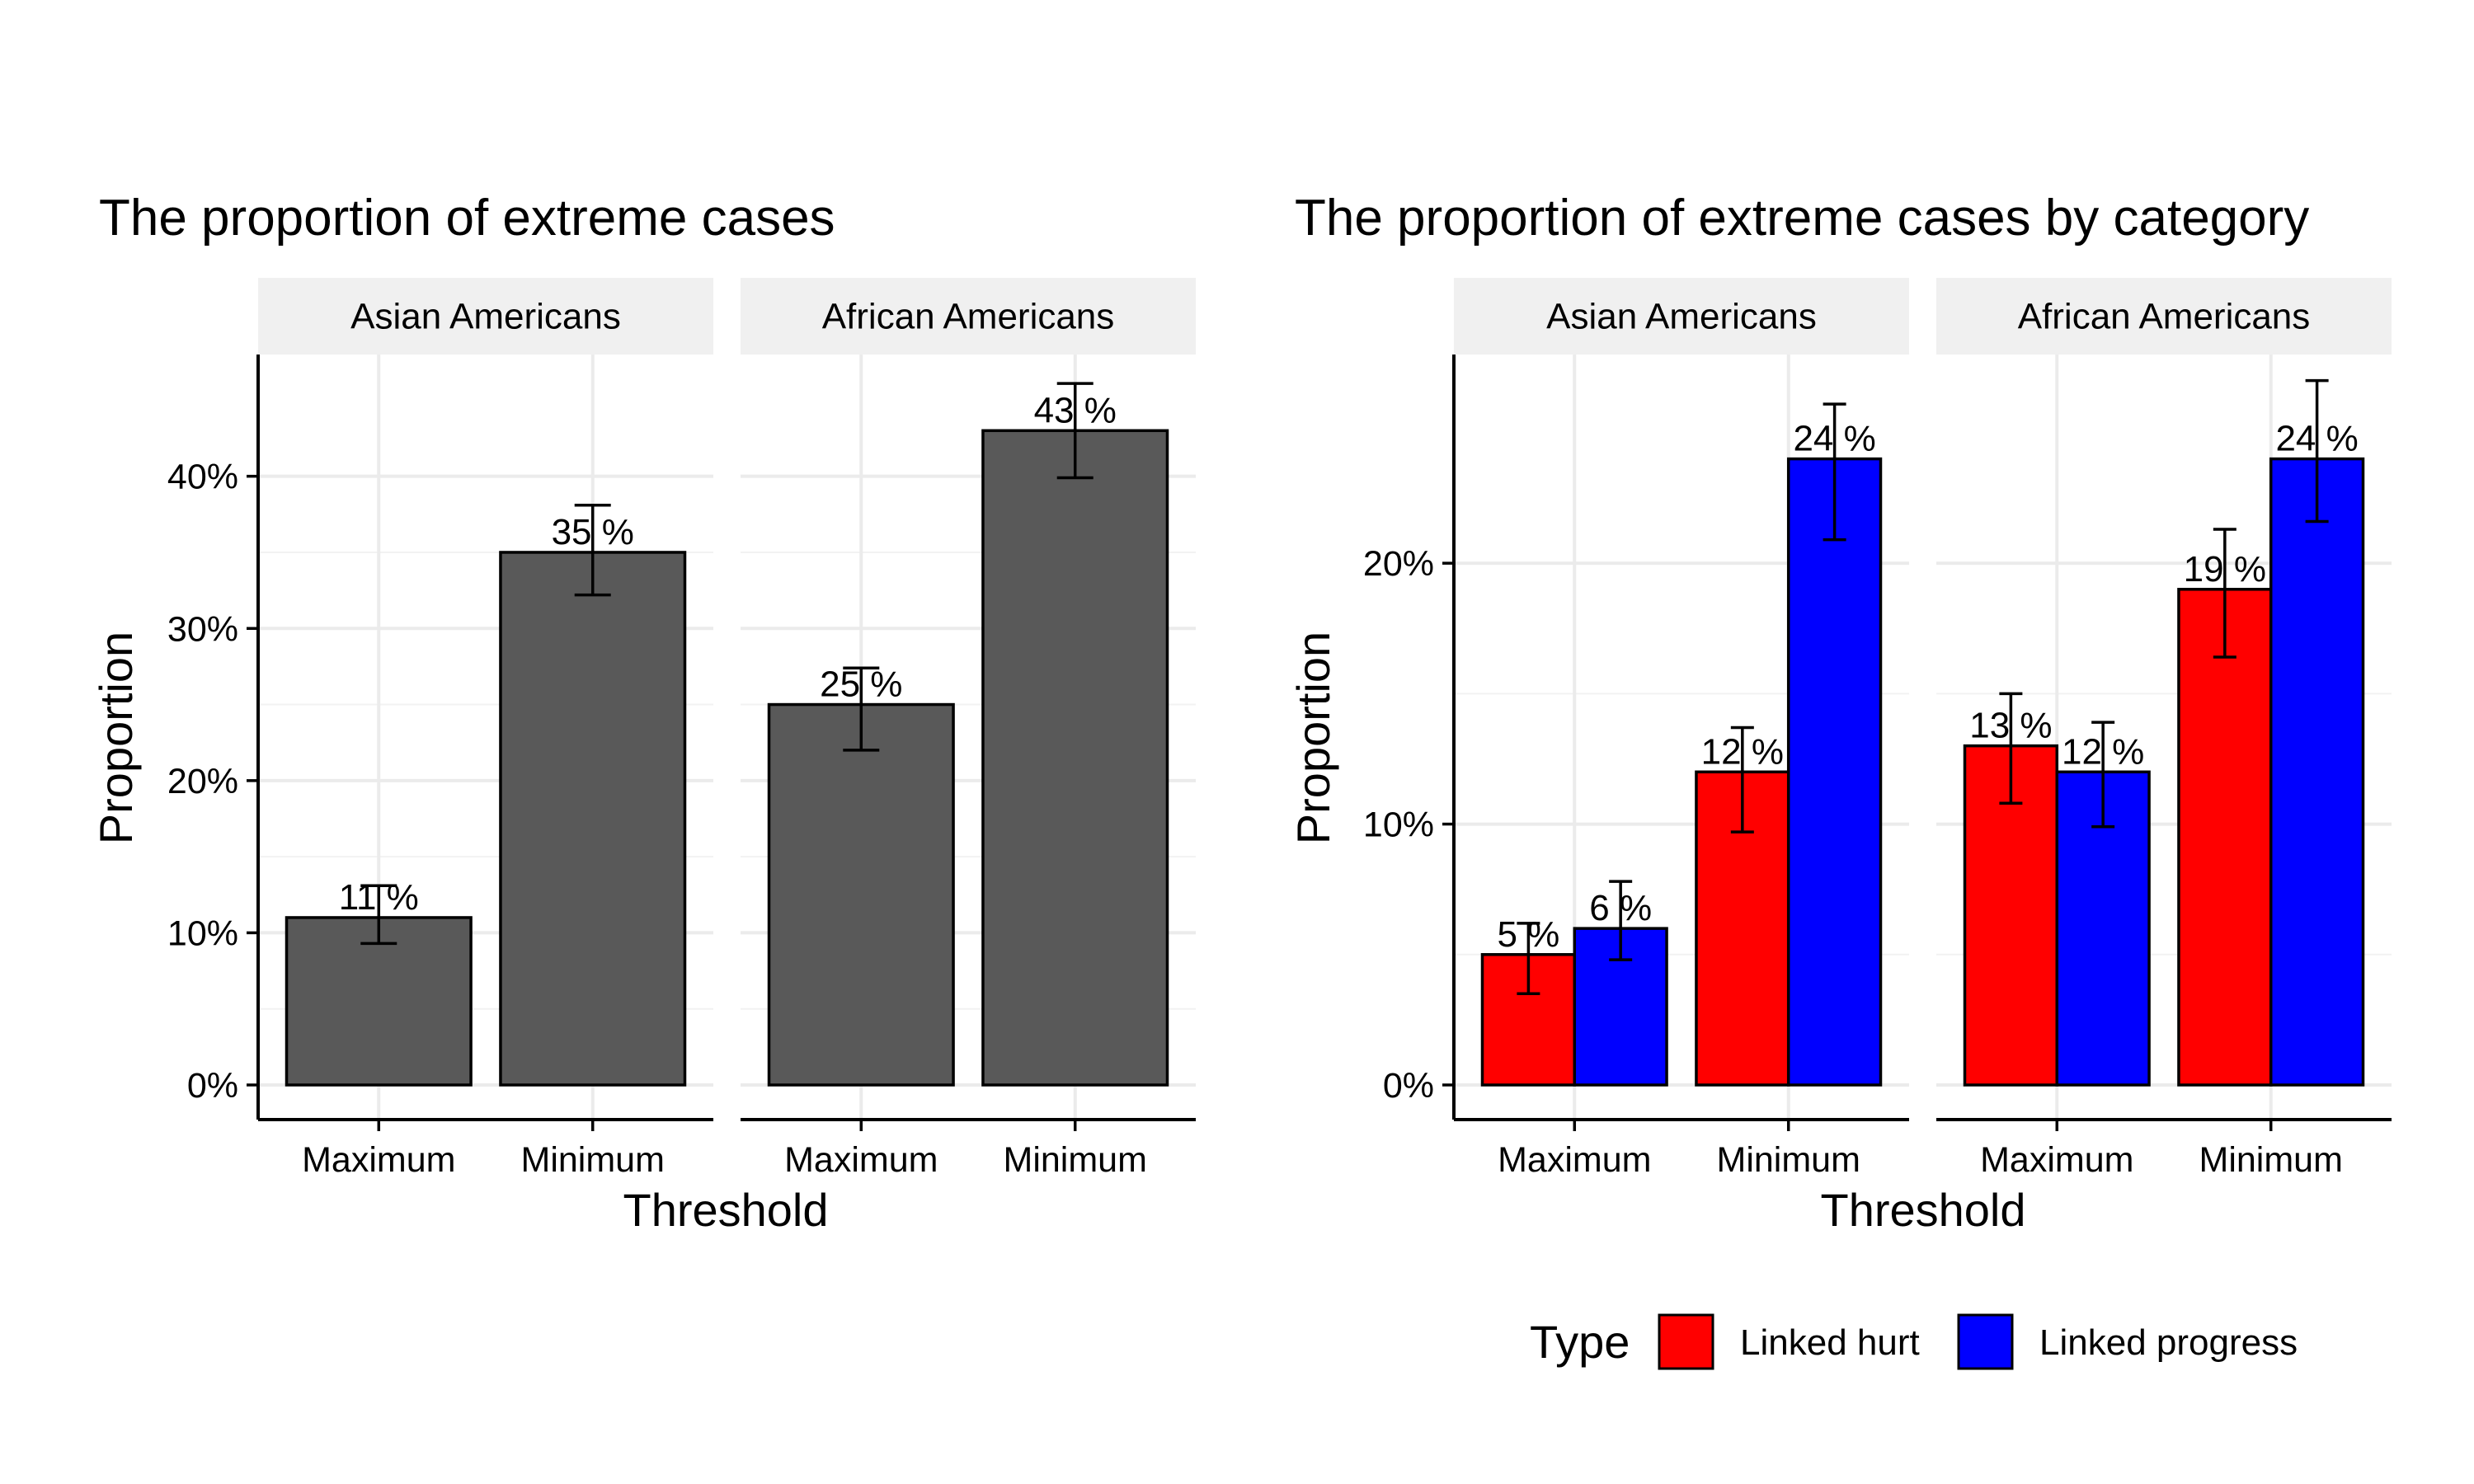 The width and height of the screenshot is (2474, 1484). I want to click on chart-2-y-tick-label-0: 0%, so click(1408, 1086).